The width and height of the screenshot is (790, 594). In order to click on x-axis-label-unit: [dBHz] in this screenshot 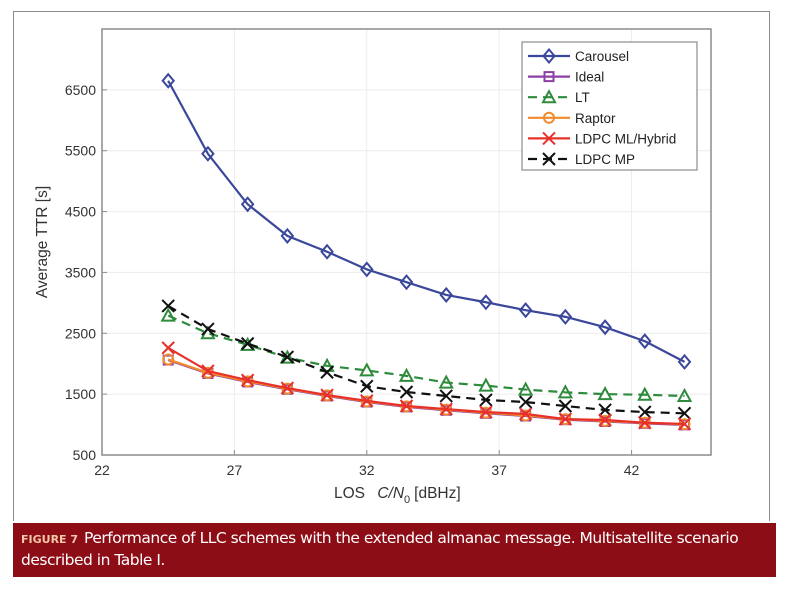, I will do `click(437, 493)`.